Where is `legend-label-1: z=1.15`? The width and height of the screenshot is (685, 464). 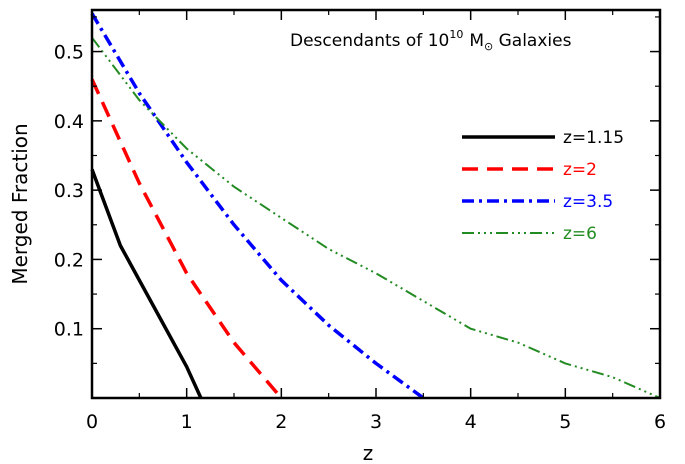
legend-label-1: z=1.15 is located at coordinates (593, 138).